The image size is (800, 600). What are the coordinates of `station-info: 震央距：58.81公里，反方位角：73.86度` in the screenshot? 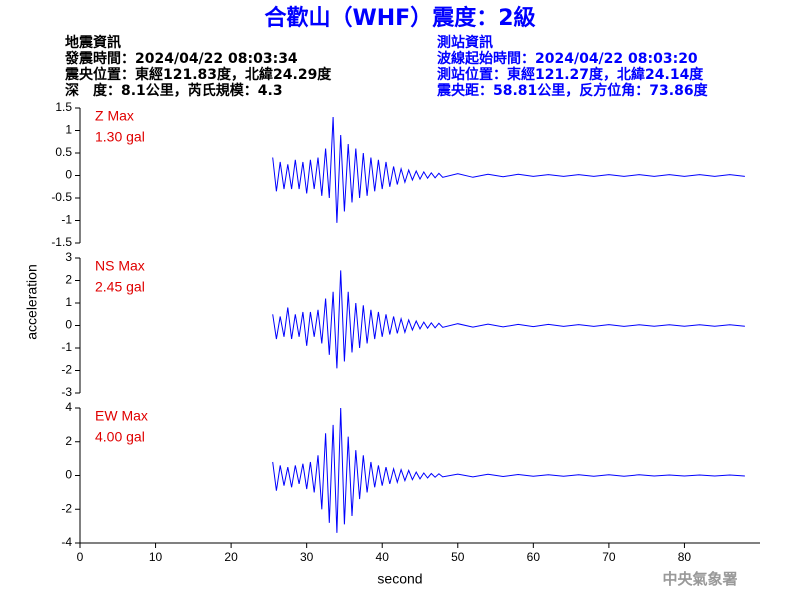 It's located at (572, 90).